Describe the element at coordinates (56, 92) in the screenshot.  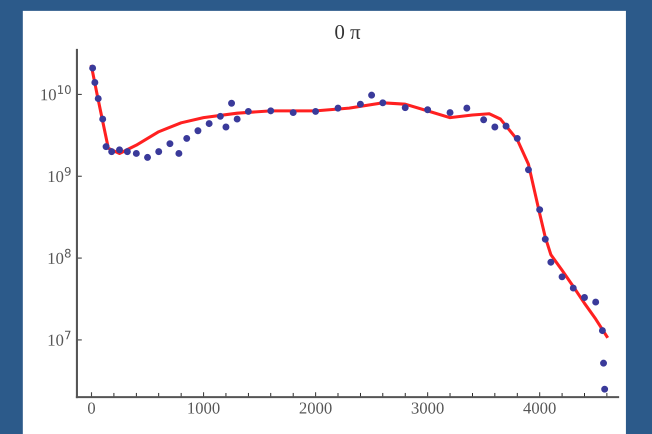
I see `y-tick-label: 10$^{10}$` at that location.